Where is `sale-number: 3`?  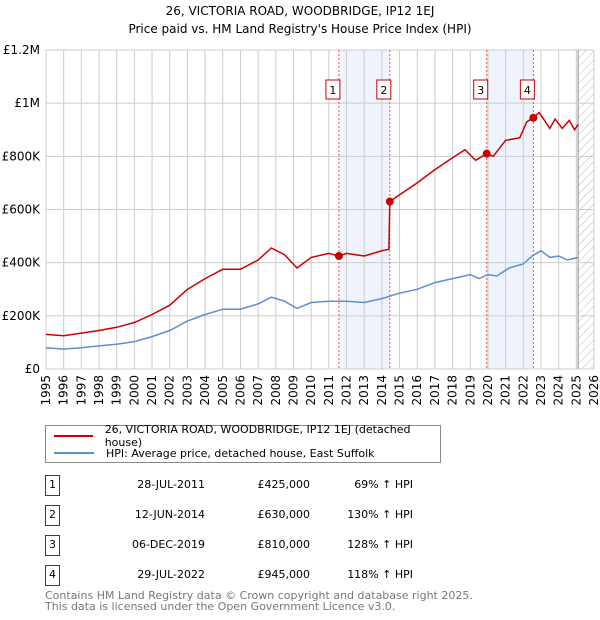 sale-number: 3 is located at coordinates (52, 545).